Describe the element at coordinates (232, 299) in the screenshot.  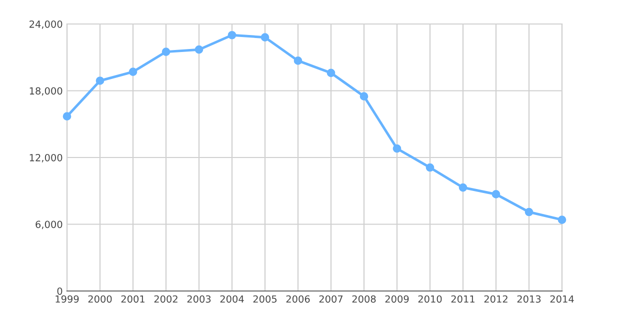
I see `x-tick-label: 2004` at that location.